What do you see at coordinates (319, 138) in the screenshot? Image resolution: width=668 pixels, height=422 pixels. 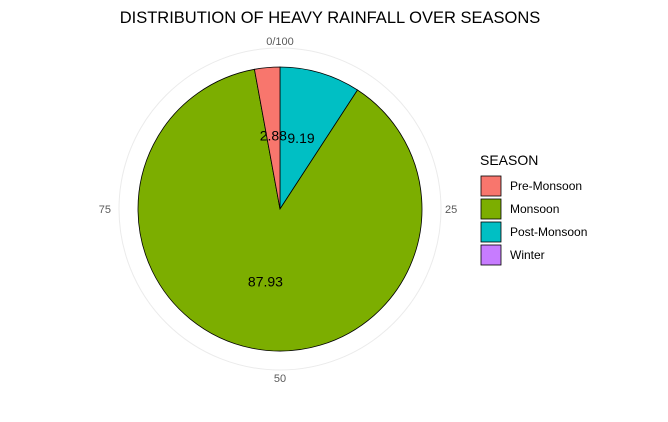 I see `slice-post-monsoon` at bounding box center [319, 138].